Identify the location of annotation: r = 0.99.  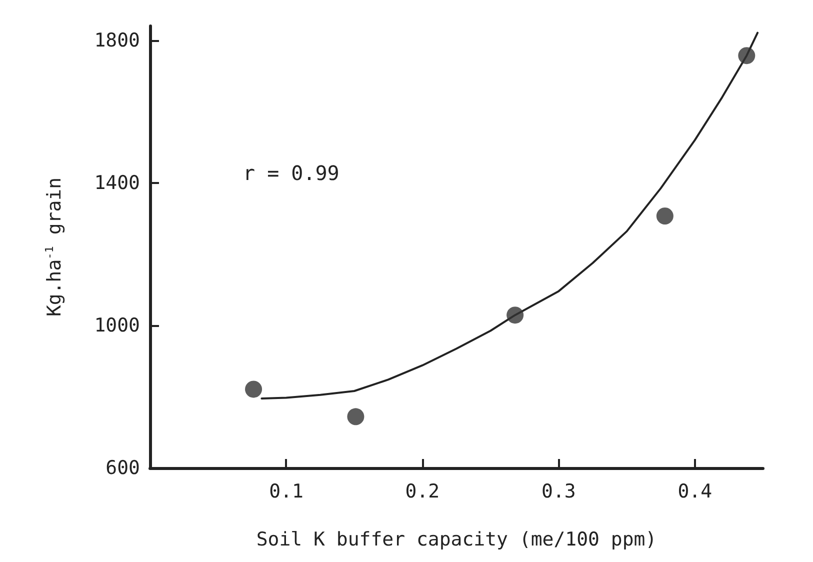
(291, 173).